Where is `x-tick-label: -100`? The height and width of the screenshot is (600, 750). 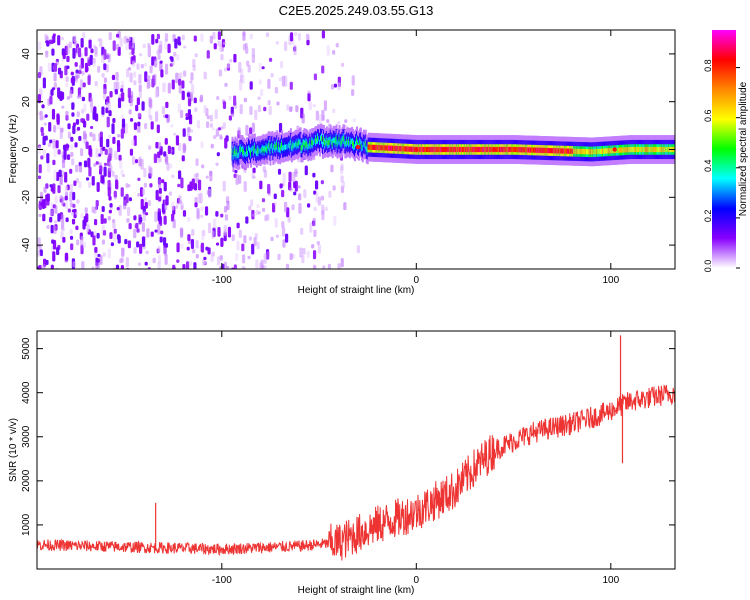
x-tick-label: -100 is located at coordinates (222, 280).